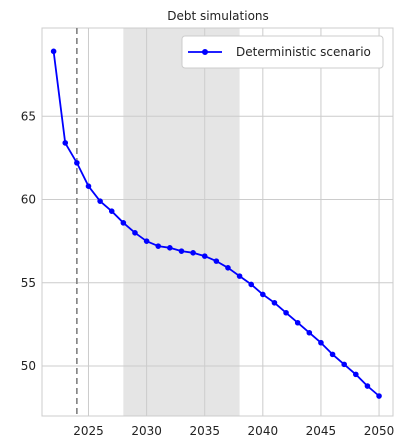  Describe the element at coordinates (100, 201) in the screenshot. I see `data-point-2026` at that location.